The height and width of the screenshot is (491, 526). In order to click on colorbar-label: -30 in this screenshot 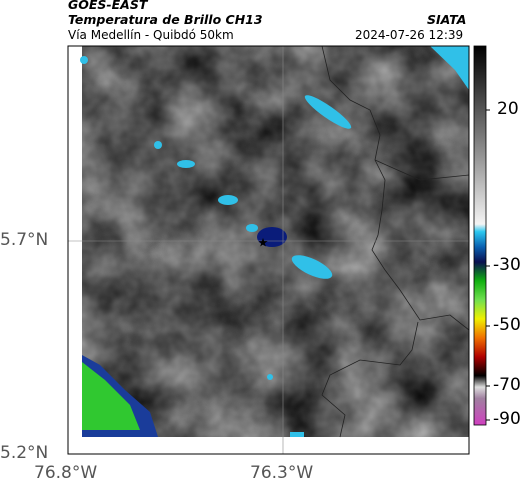, I will do `click(507, 265)`.